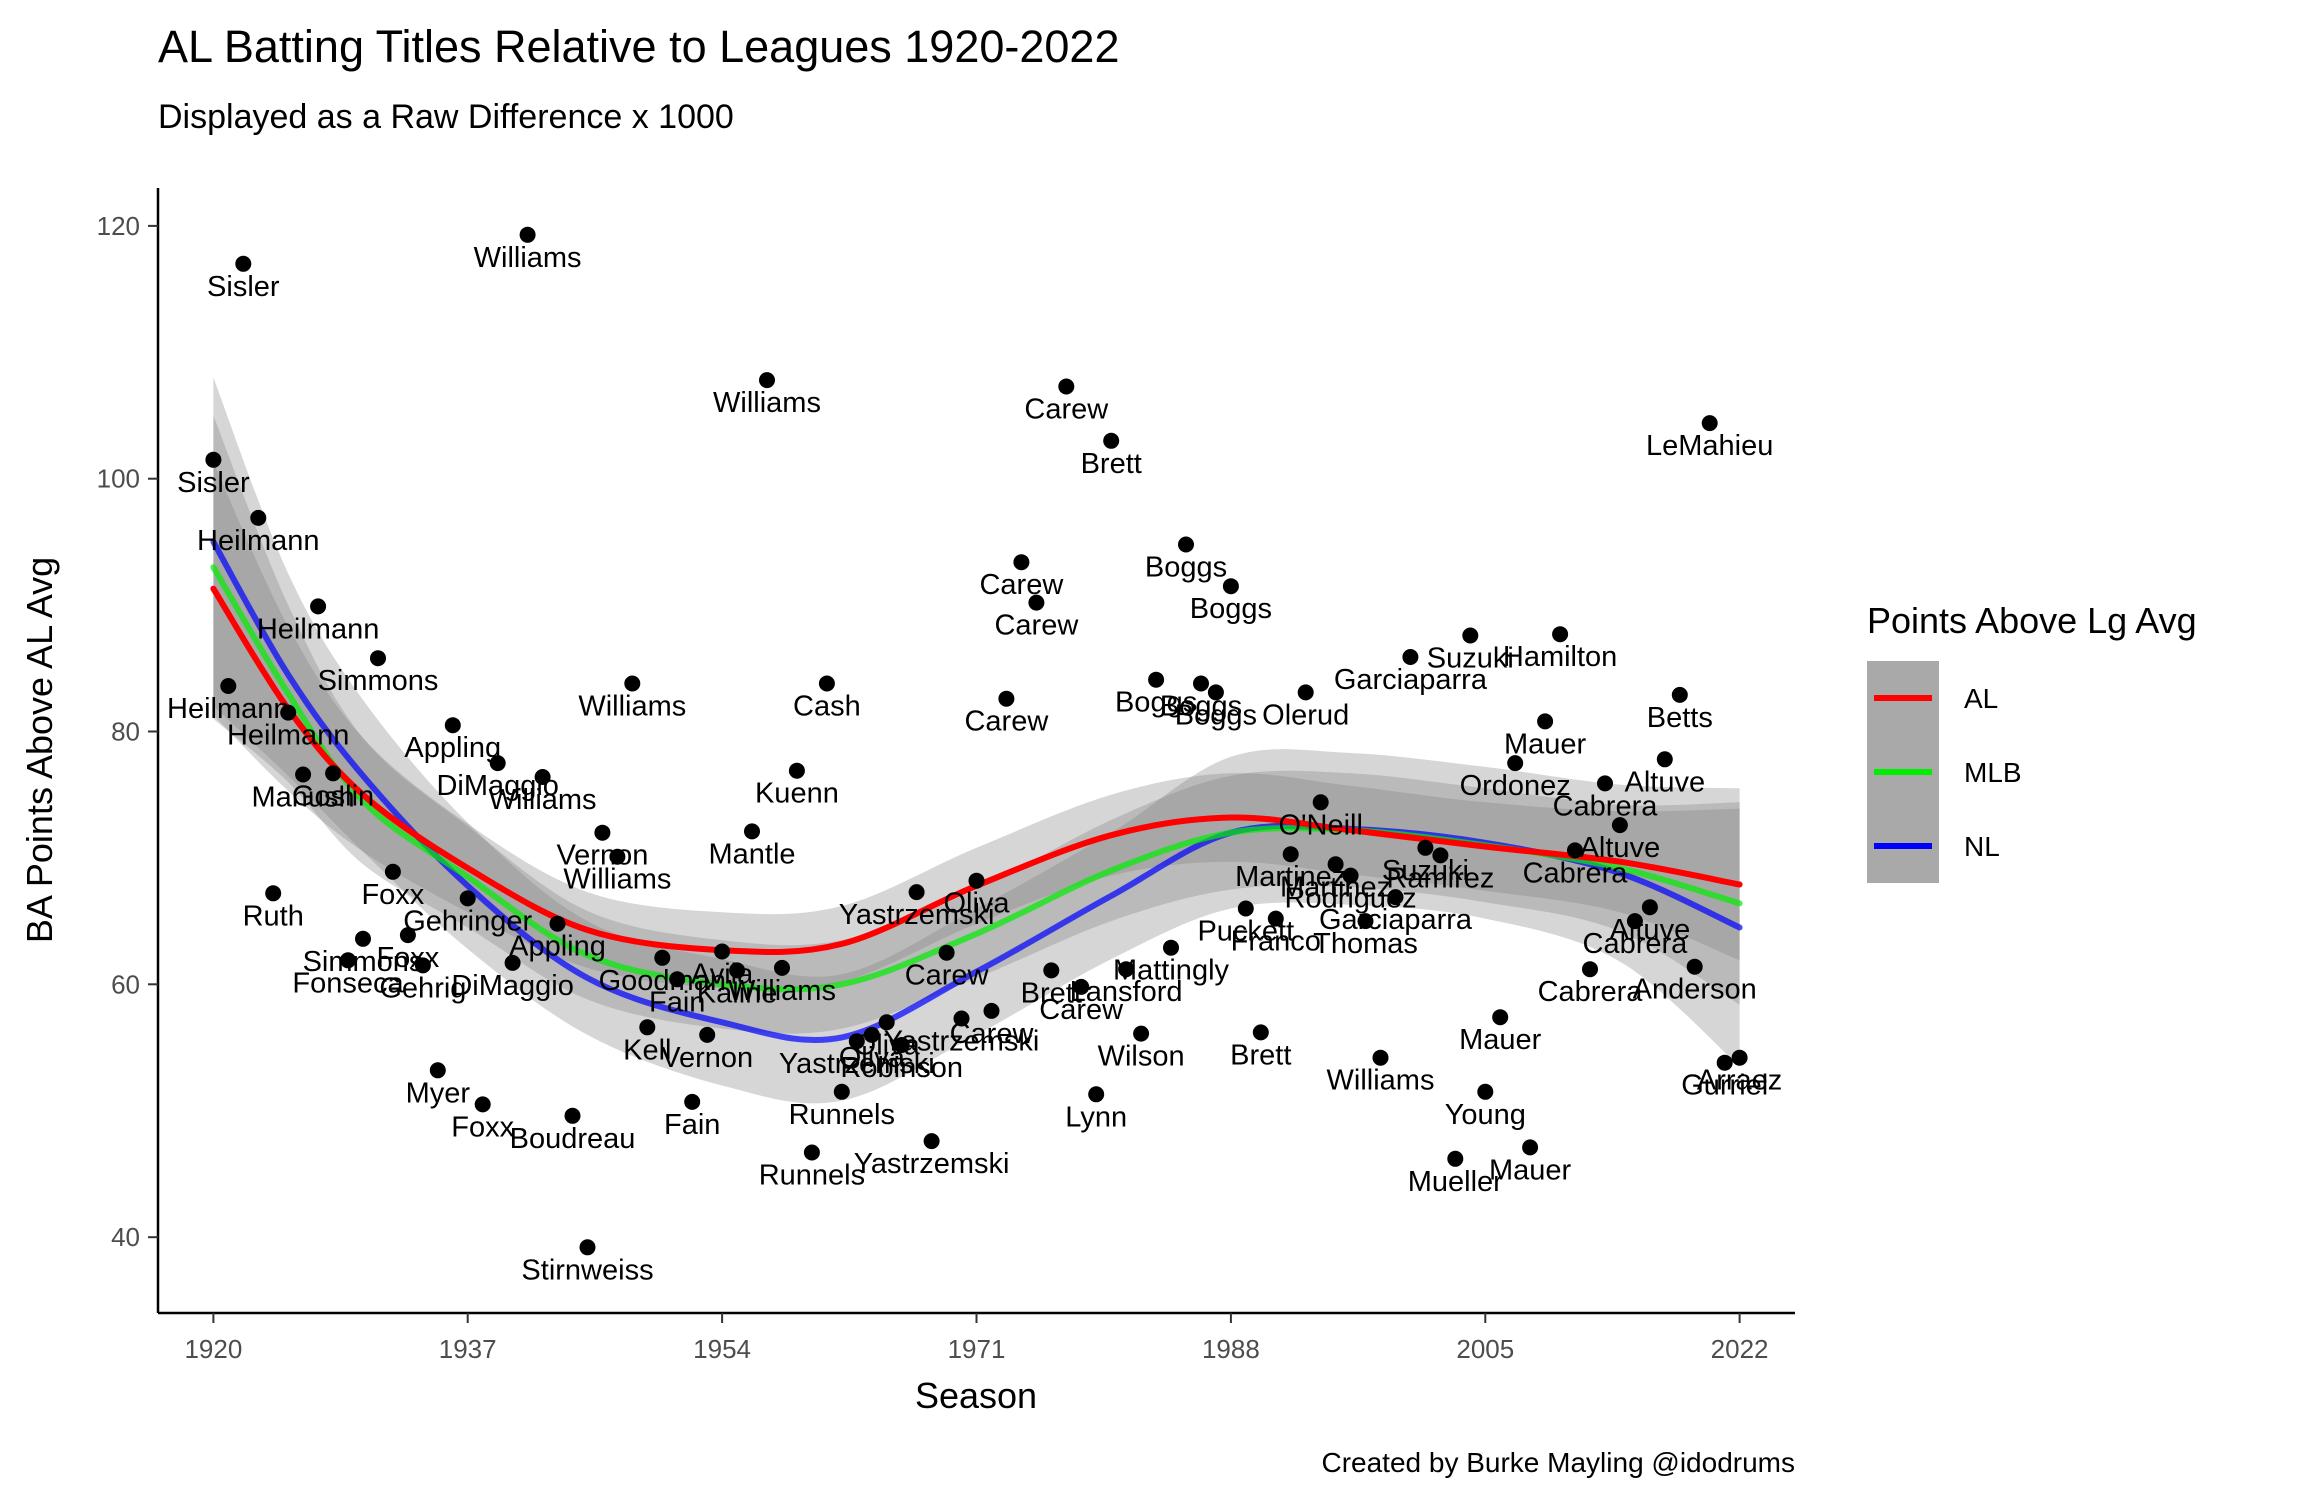 Image resolution: width=2310 pixels, height=1487 pixels. What do you see at coordinates (692, 1125) in the screenshot?
I see `point-label-1952: Fain` at bounding box center [692, 1125].